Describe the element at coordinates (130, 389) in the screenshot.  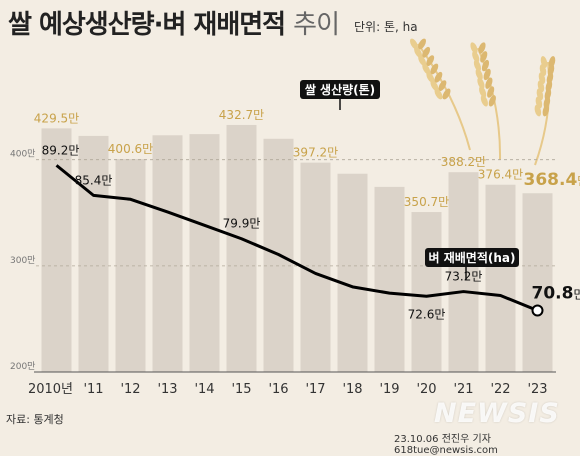
I see `x-tick-label: '12` at that location.